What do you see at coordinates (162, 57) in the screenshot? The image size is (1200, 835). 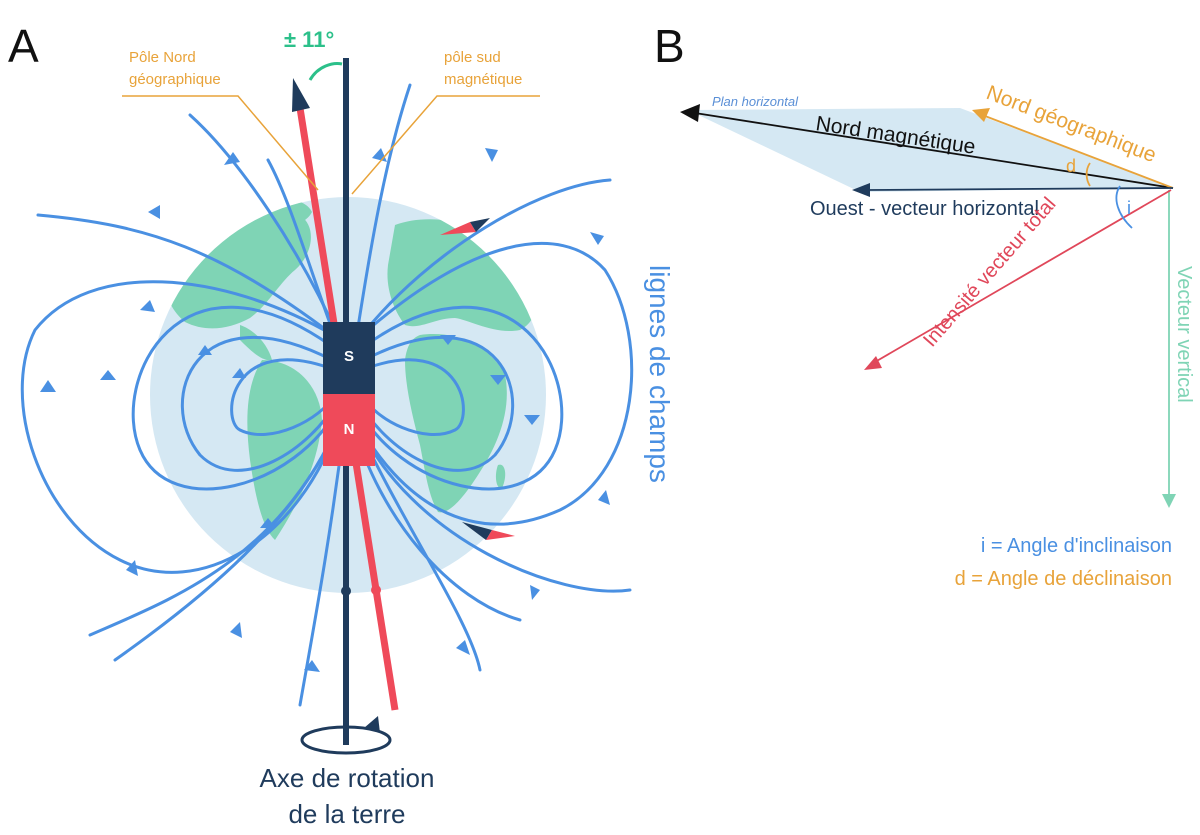 I see `geo-north-line1: Pôle Nord` at bounding box center [162, 57].